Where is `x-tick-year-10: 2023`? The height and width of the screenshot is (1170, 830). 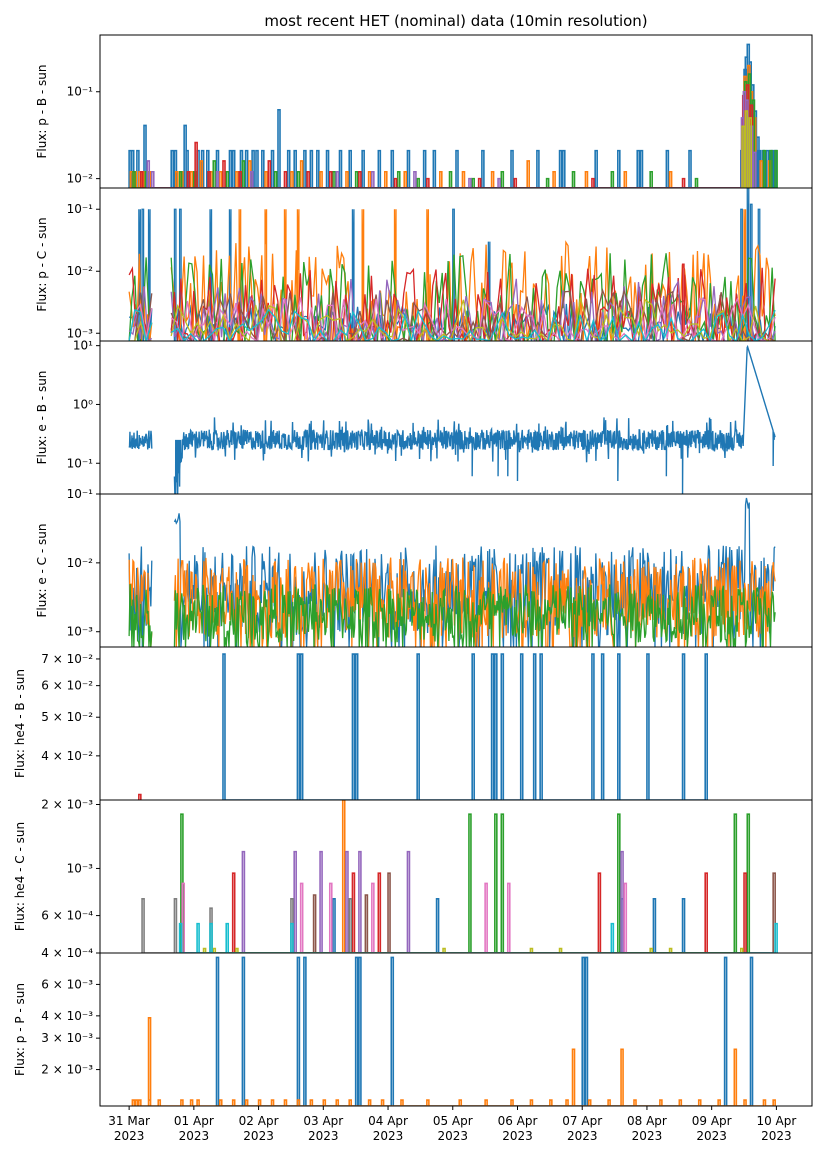 x-tick-year-10: 2023 is located at coordinates (776, 1136).